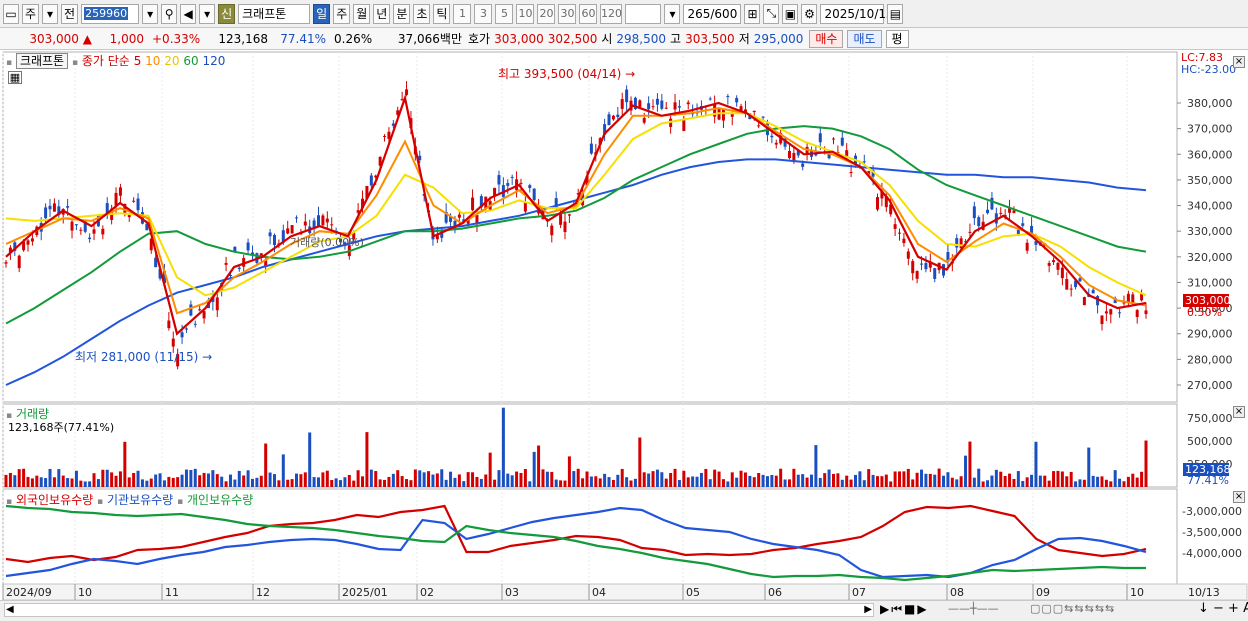 This screenshot has width=1248, height=621. I want to click on close-icon: ×, so click(1239, 62).